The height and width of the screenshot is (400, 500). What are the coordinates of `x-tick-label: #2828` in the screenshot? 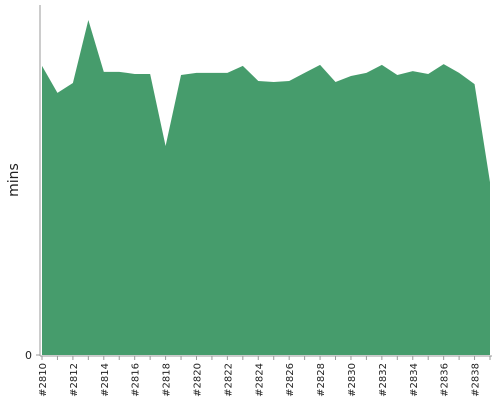 It's located at (321, 380).